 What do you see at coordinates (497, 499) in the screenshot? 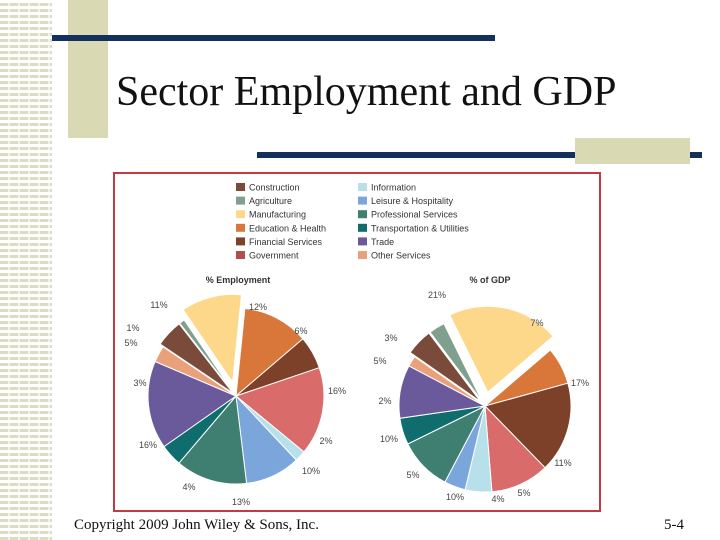
I see `slice-label-leisure-and-hospitality: 4%` at bounding box center [497, 499].